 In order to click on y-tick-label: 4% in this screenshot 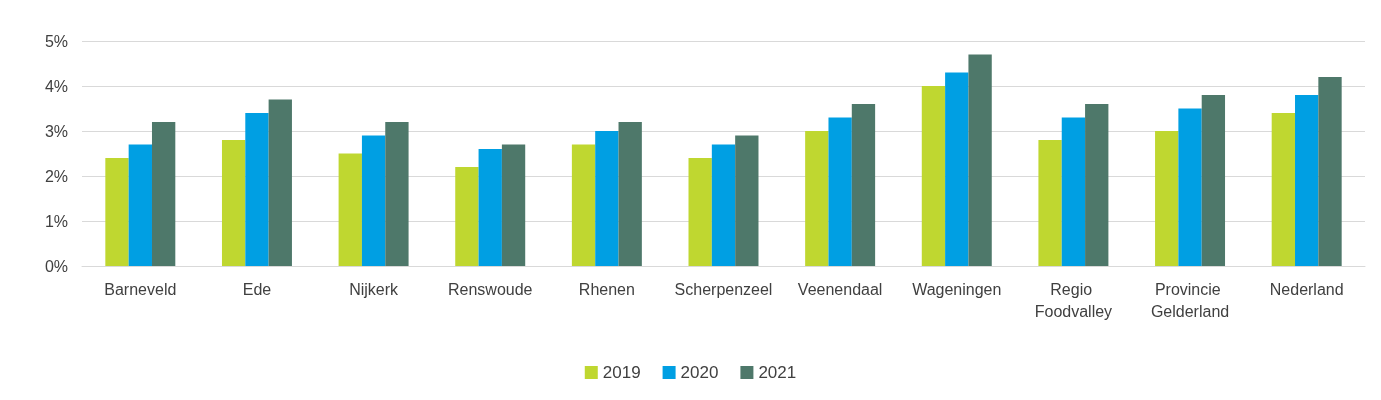, I will do `click(56, 86)`.